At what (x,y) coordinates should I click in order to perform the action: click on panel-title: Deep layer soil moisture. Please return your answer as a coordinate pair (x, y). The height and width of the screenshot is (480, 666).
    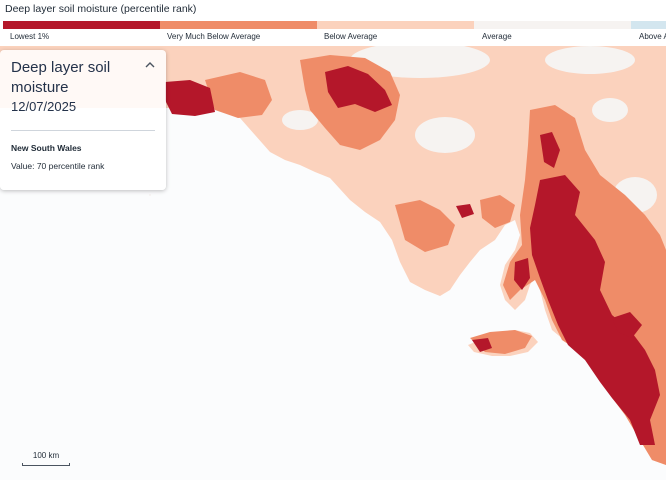
    Looking at the image, I should click on (61, 77).